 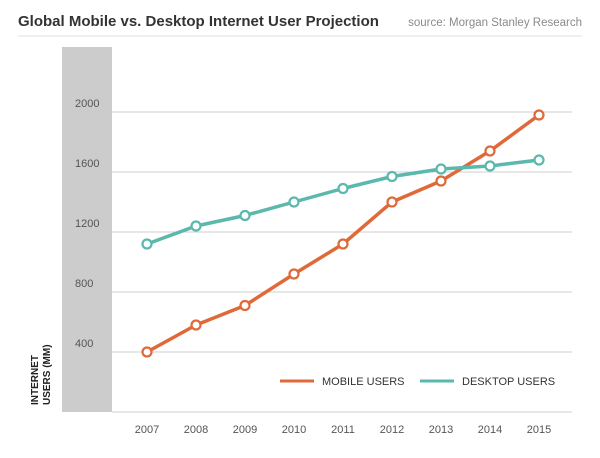 I want to click on series-line, so click(x=343, y=202).